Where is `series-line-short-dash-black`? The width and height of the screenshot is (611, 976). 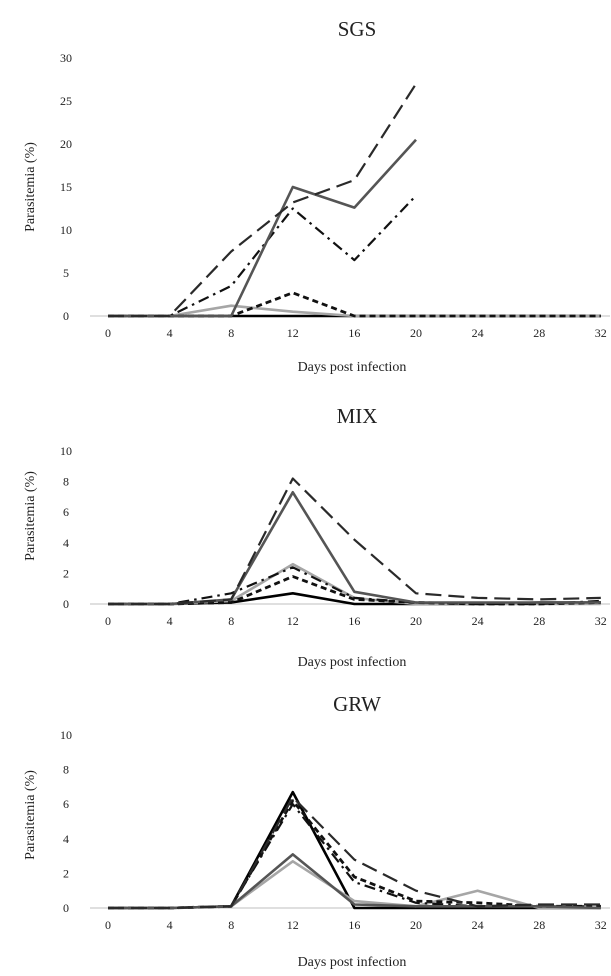 series-line-short-dash-black is located at coordinates (354, 854).